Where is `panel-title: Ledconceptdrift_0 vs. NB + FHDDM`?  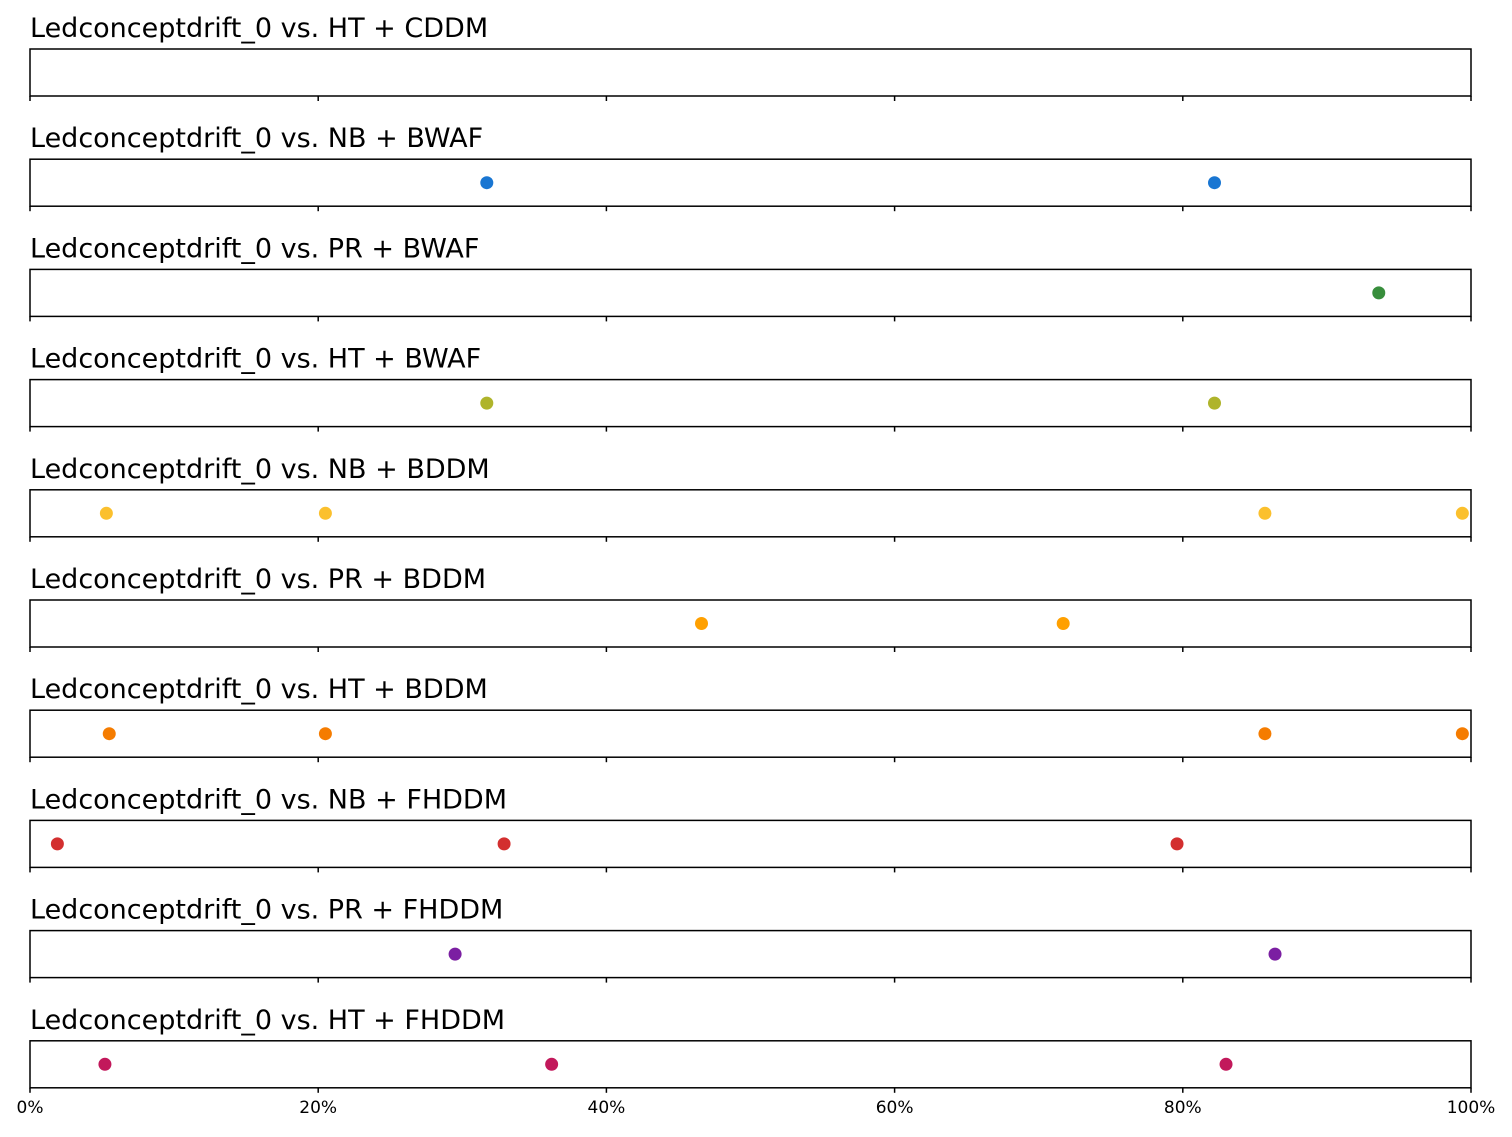 panel-title: Ledconceptdrift_0 vs. NB + FHDDM is located at coordinates (268, 799).